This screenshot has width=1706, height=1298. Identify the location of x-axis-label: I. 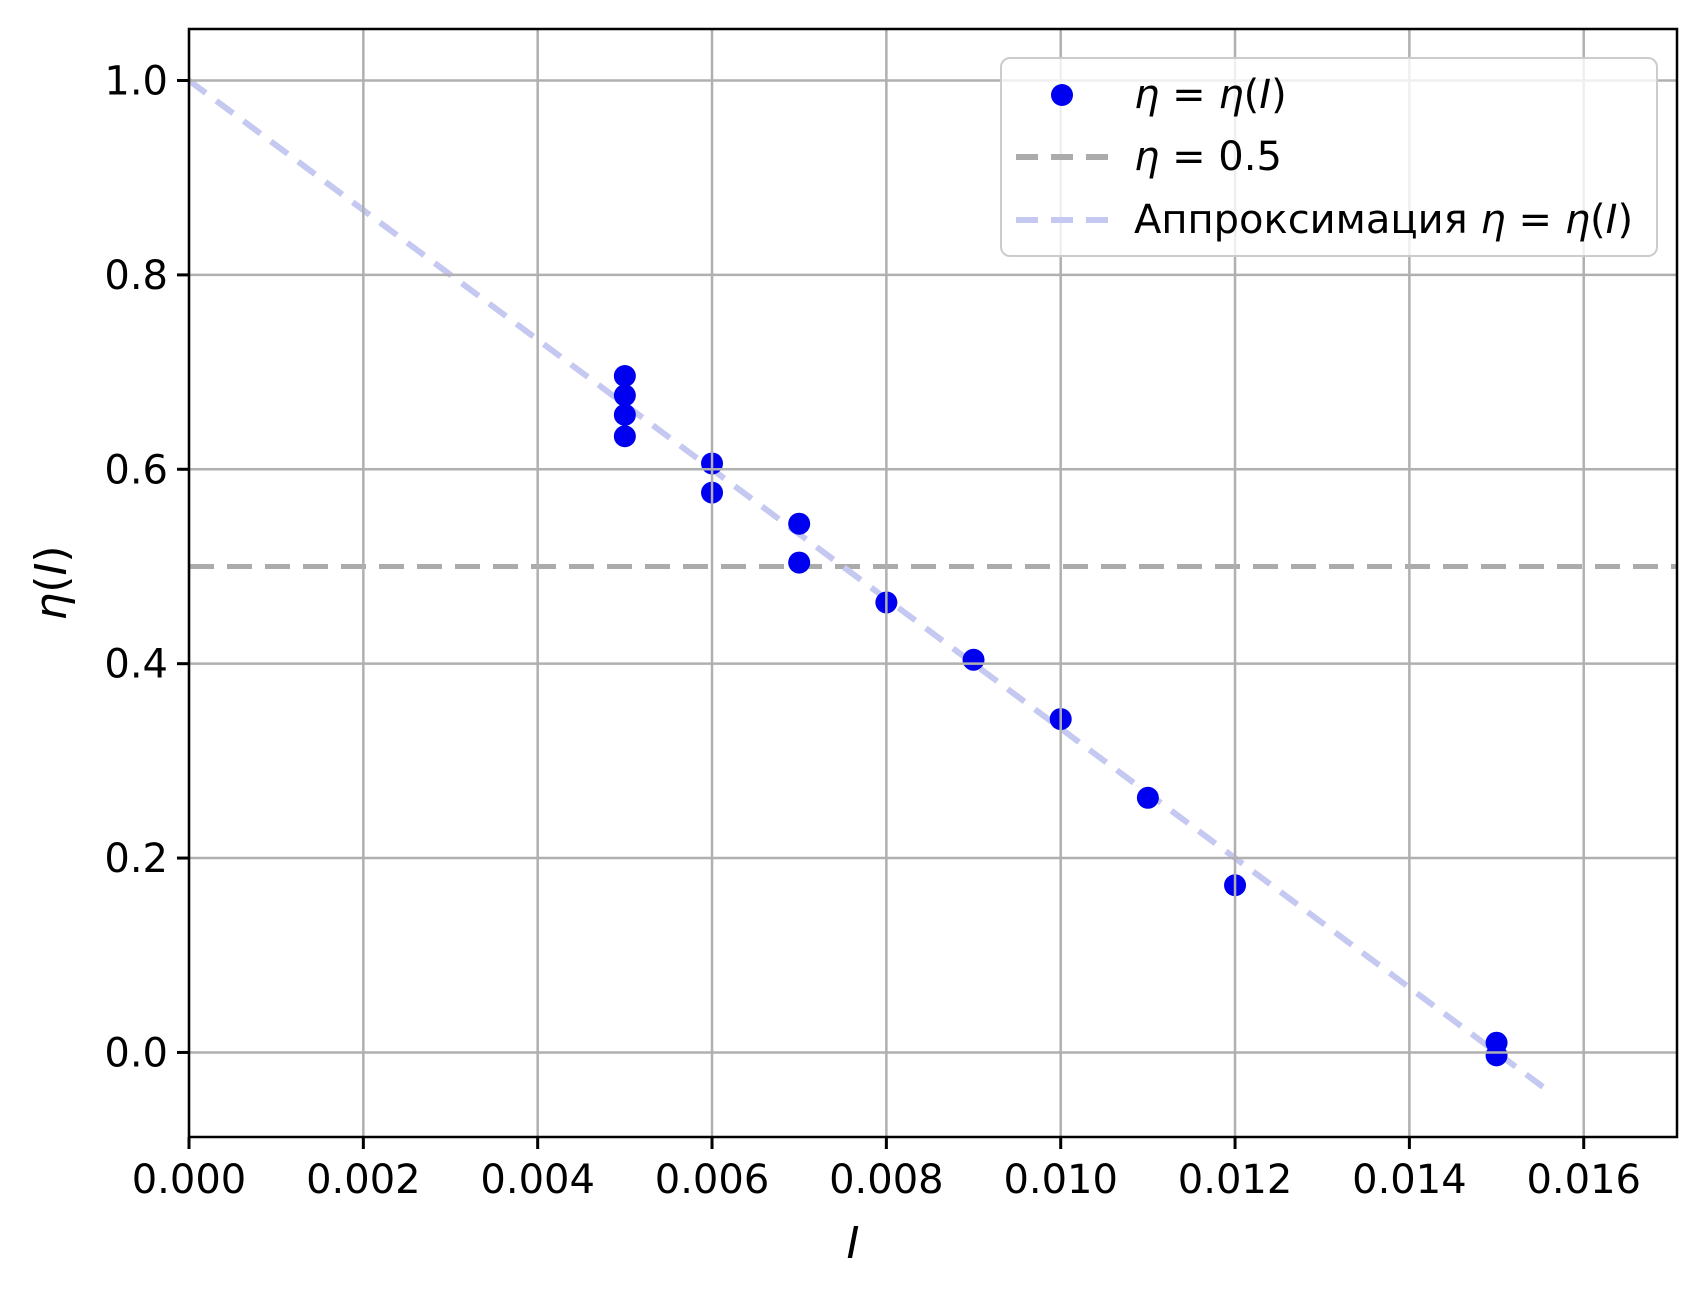
(853, 1244).